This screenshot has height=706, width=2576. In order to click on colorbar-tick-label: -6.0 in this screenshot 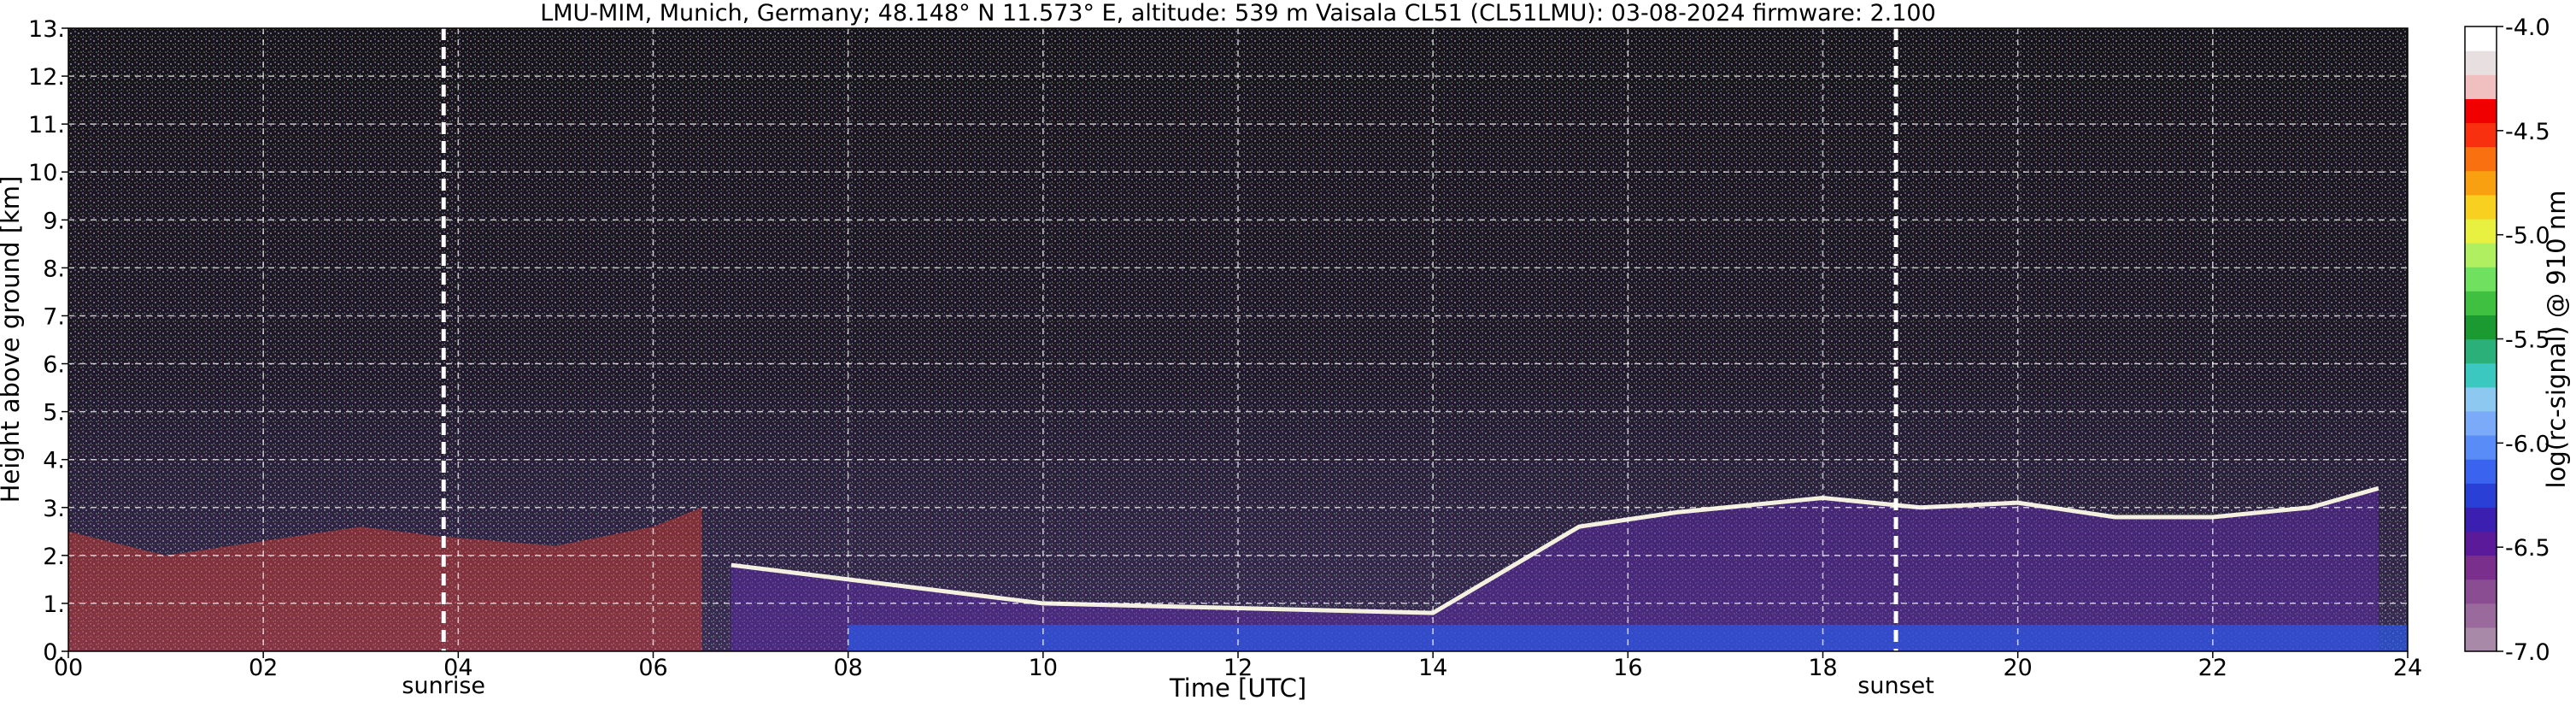, I will do `click(2527, 444)`.